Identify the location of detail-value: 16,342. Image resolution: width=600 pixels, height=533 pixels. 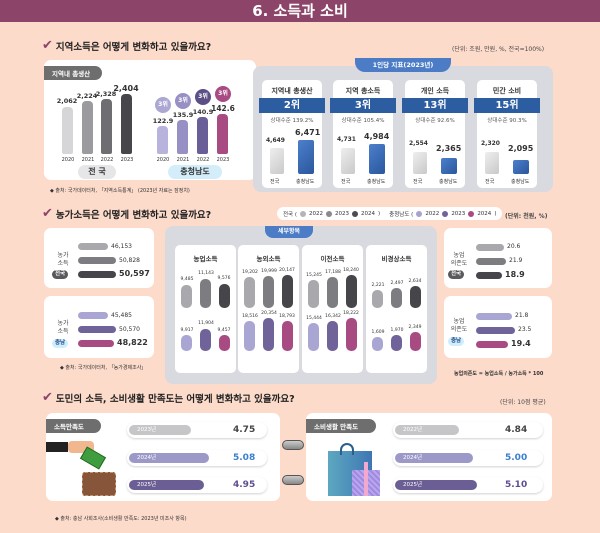
(333, 316).